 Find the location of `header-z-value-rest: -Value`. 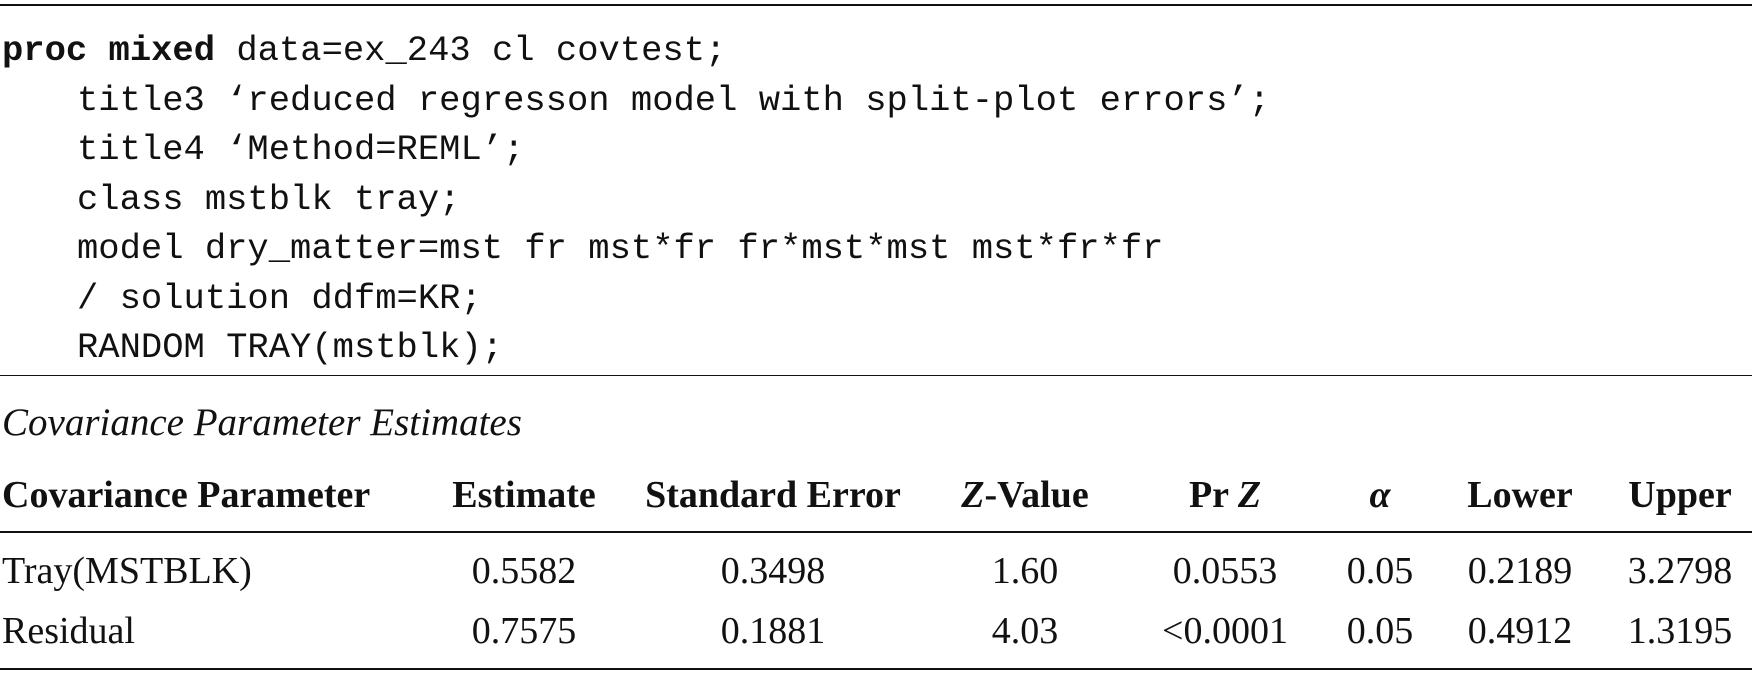

header-z-value-rest: -Value is located at coordinates (1036, 495).